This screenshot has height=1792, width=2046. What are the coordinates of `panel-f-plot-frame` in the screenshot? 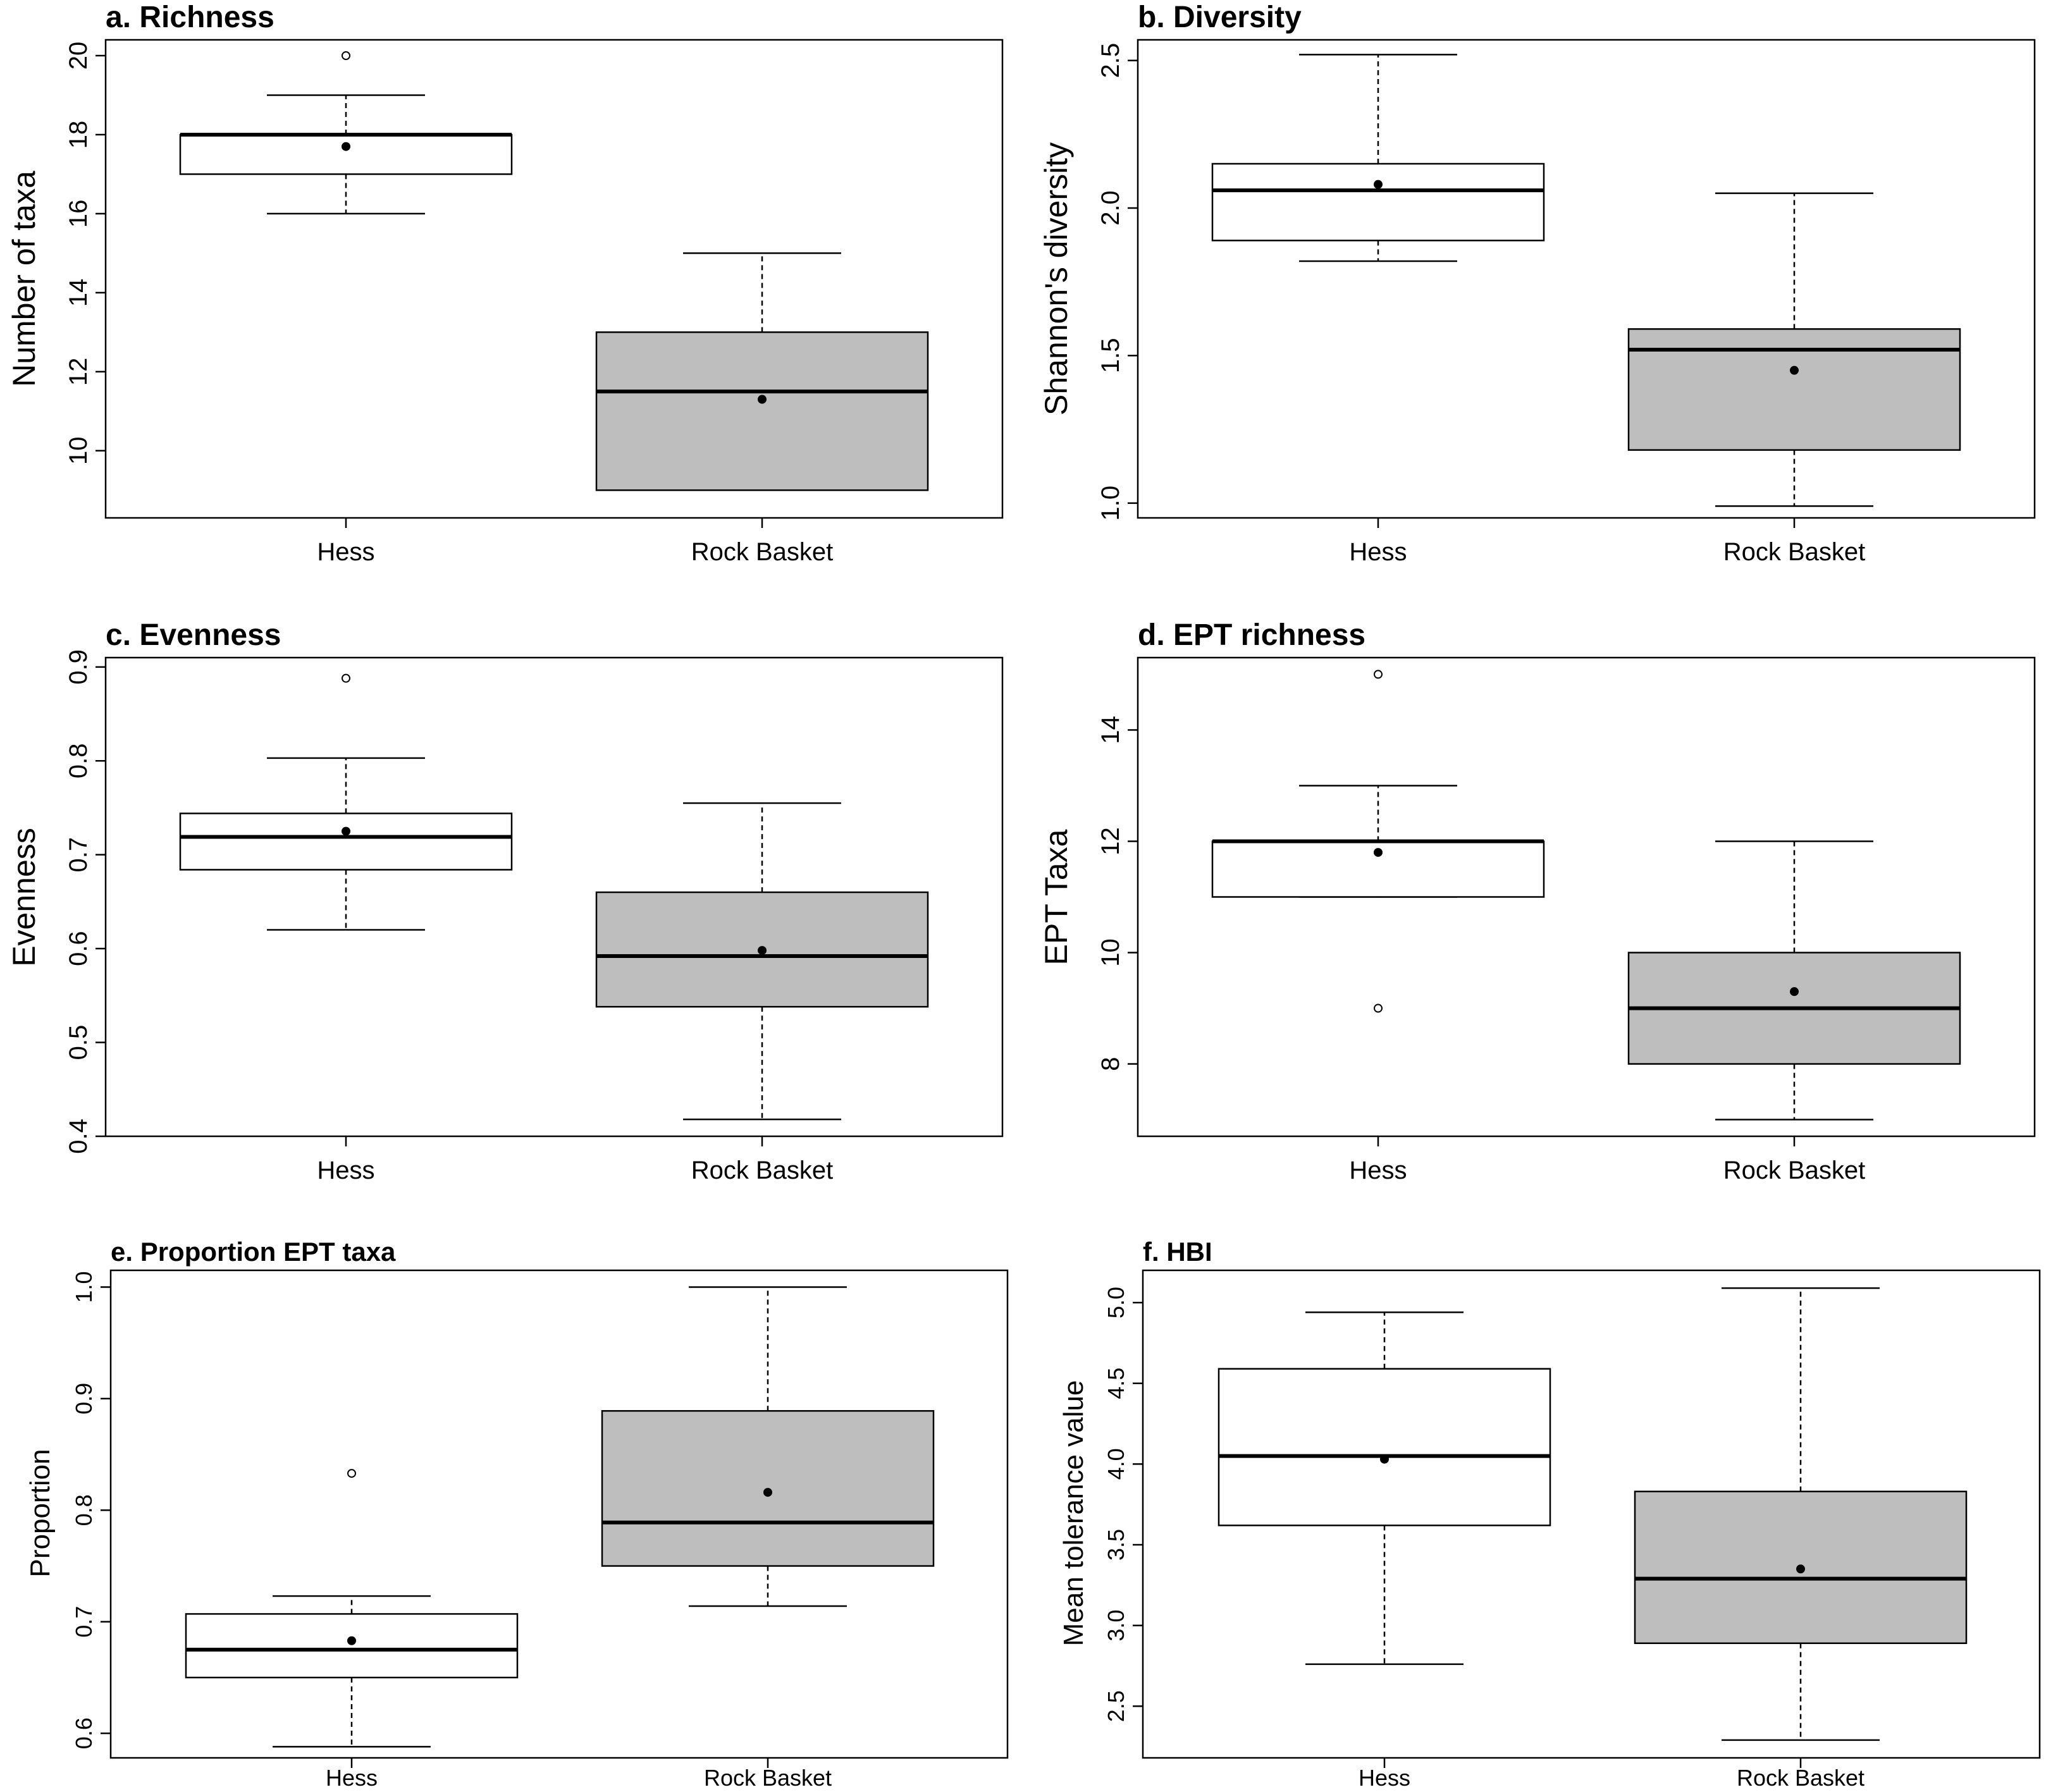 It's located at (1591, 1514).